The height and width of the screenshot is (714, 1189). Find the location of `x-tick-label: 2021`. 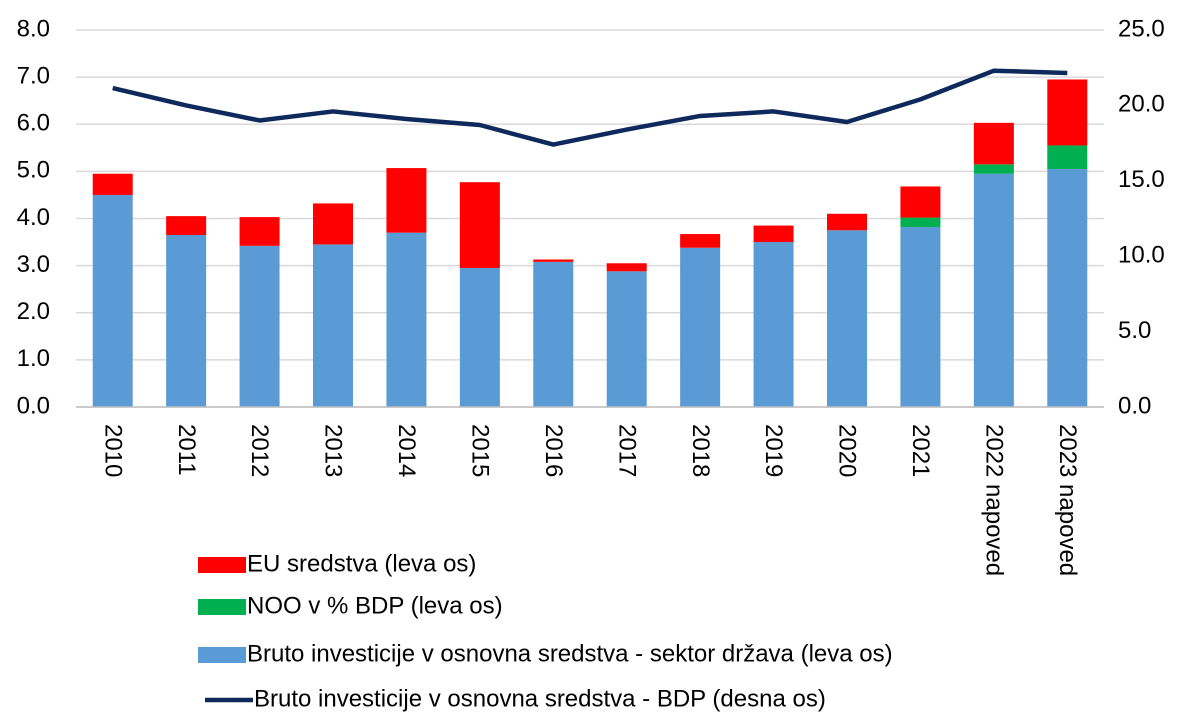

x-tick-label: 2021 is located at coordinates (920, 450).